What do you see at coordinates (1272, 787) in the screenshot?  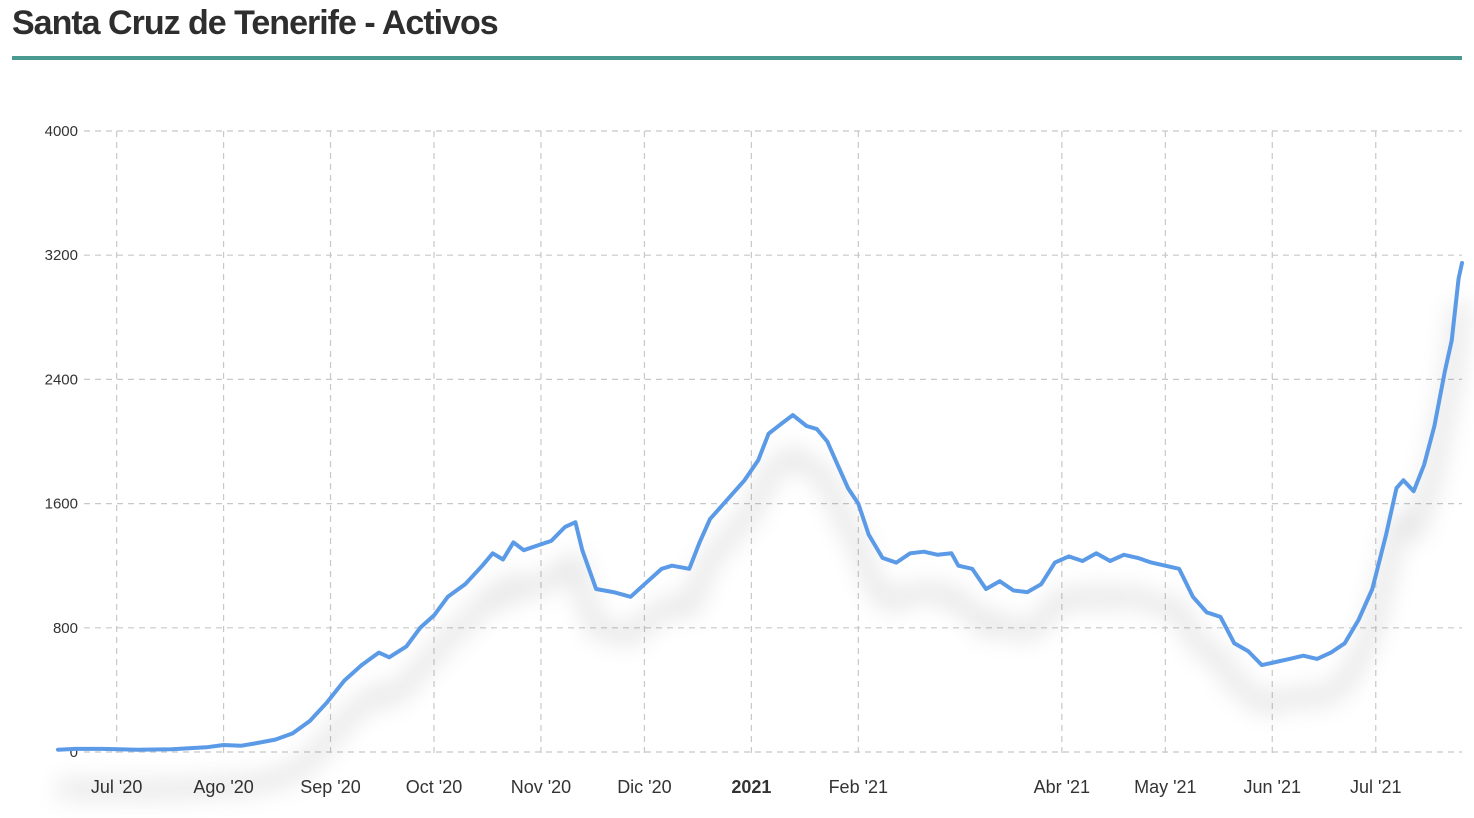 I see `x-tick-label: Jun '21` at bounding box center [1272, 787].